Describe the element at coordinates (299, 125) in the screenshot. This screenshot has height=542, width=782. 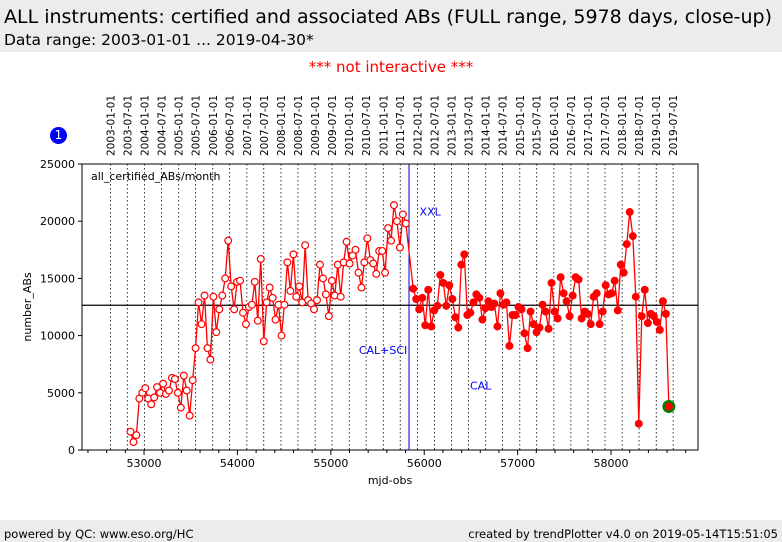
I see `date-label: 2008-07-01` at that location.